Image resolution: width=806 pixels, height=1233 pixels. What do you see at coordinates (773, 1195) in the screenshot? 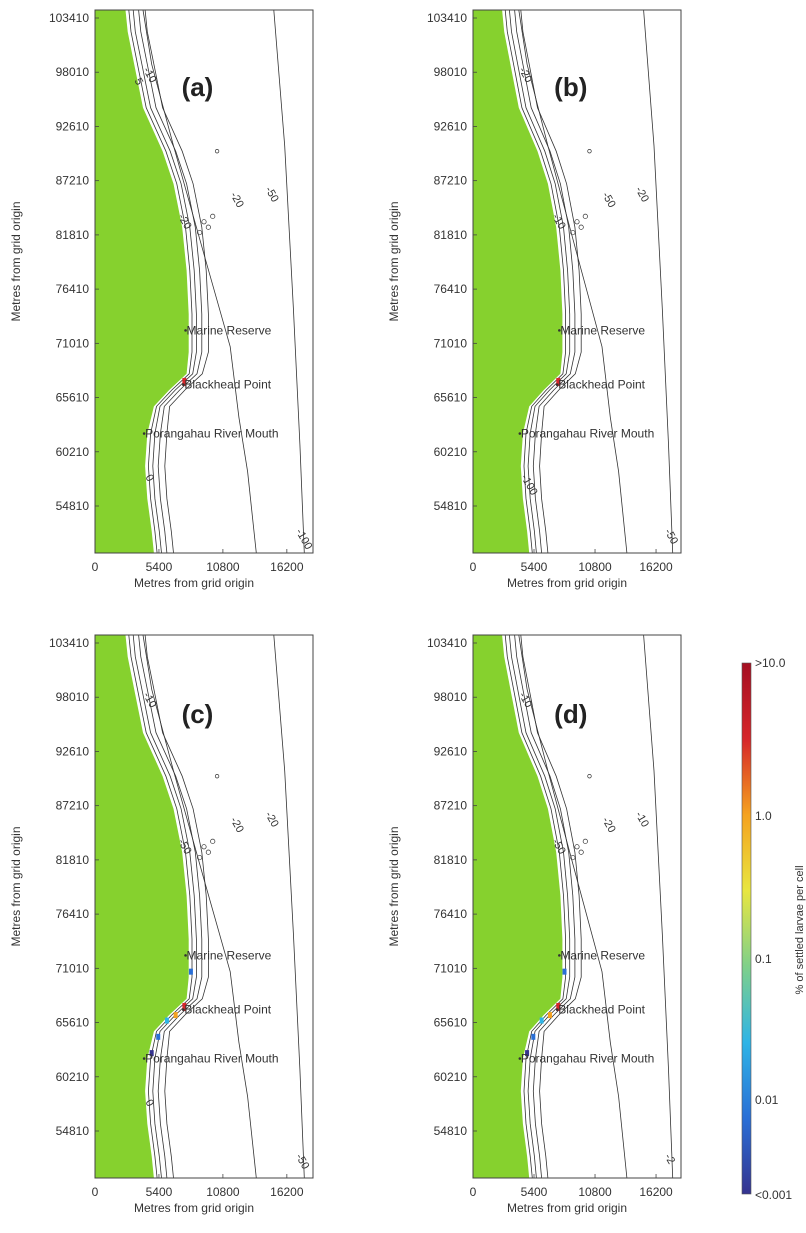
I see `colorbar-tick-label: <0.001` at bounding box center [773, 1195].